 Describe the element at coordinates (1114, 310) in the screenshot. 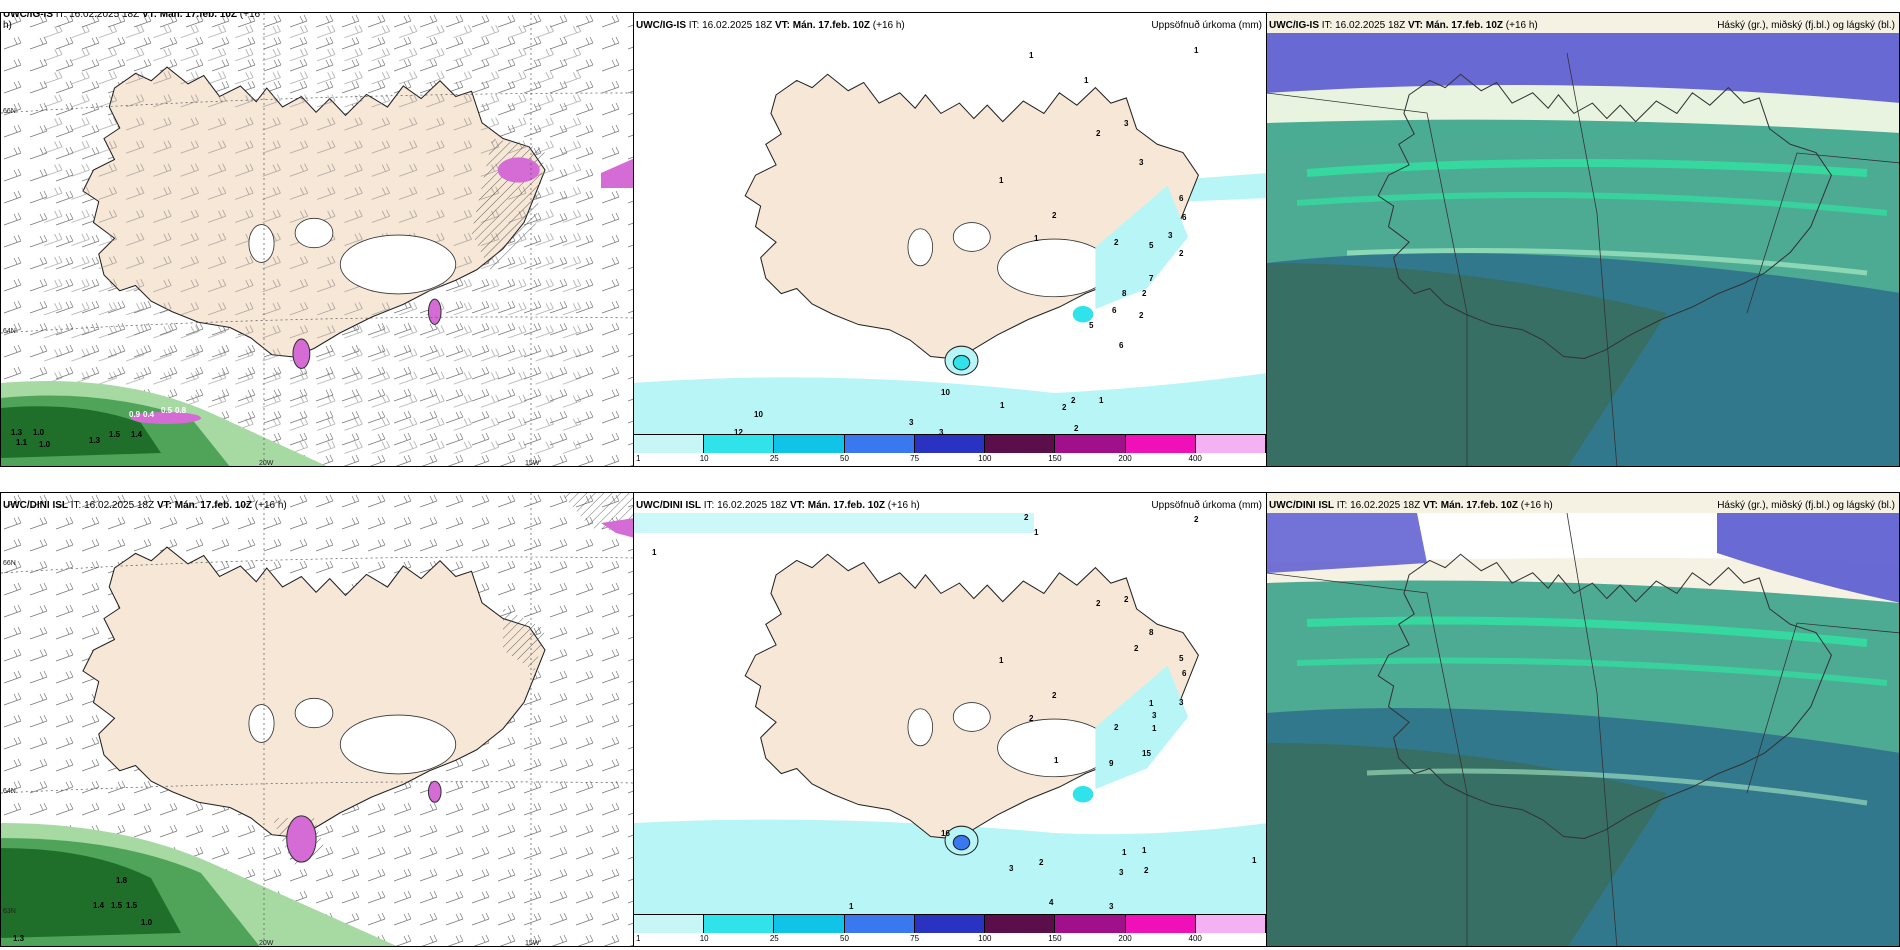

I see `value-label: 6` at that location.